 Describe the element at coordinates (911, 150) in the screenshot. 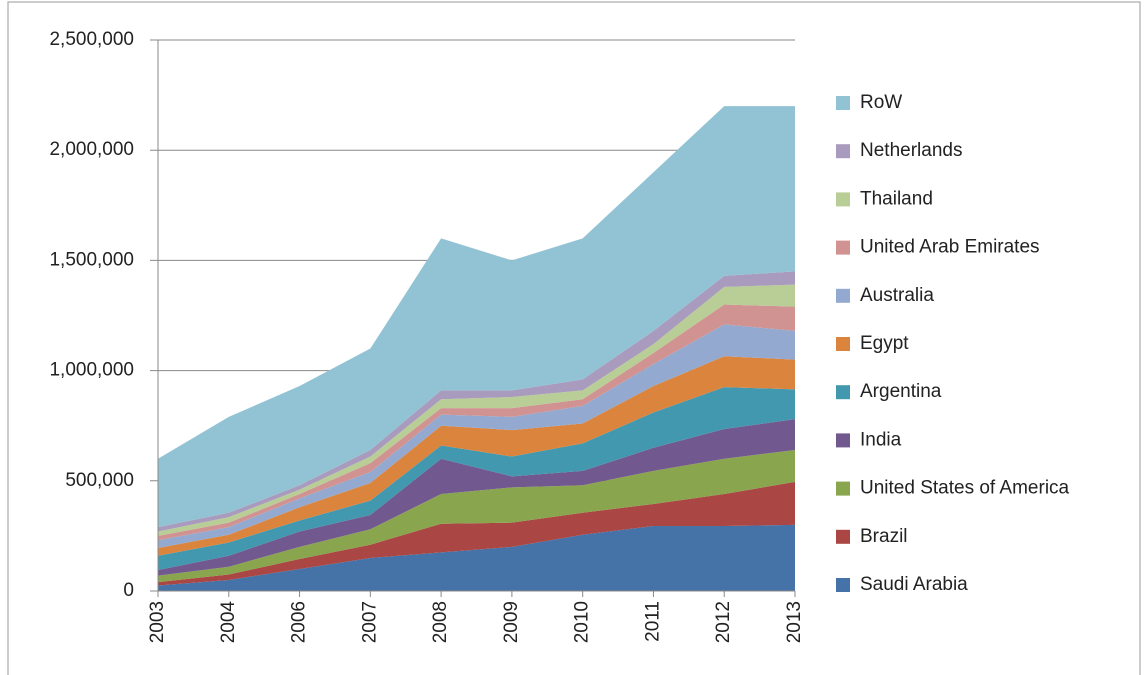

I see `legend-label: Netherlands` at that location.